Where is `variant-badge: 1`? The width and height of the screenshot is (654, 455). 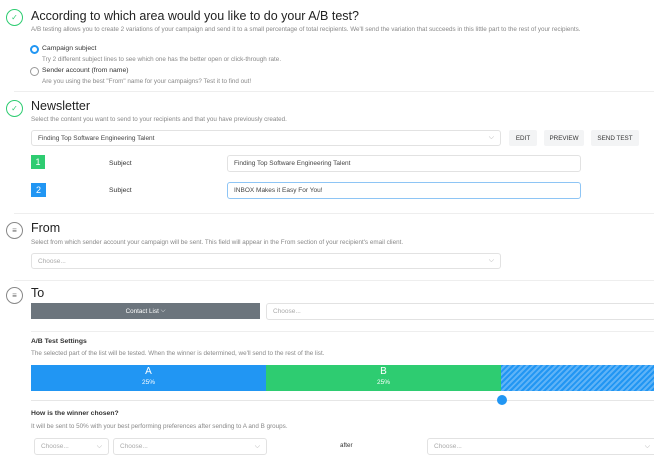 variant-badge: 1 is located at coordinates (38, 162).